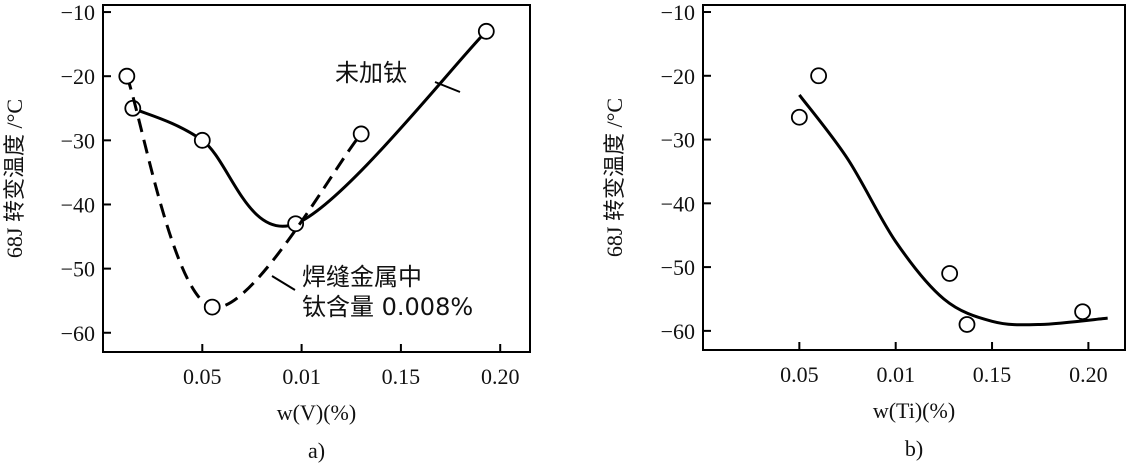 The image size is (1132, 469). Describe the element at coordinates (388, 292) in the screenshot. I see `series-label: 焊缝金属中 钛含量 0.008%` at that location.